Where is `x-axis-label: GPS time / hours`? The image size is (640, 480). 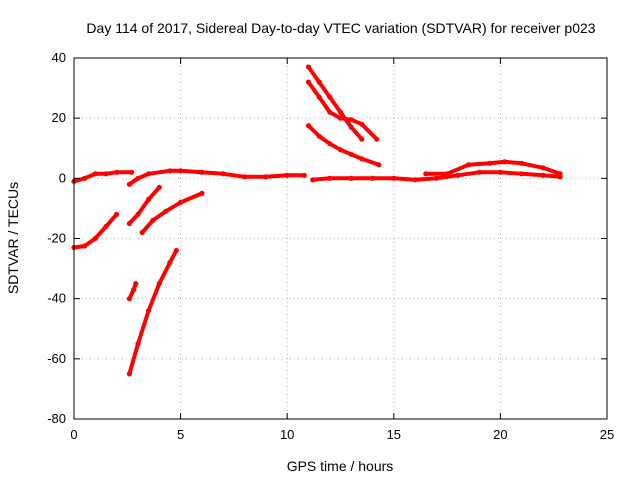 x-axis-label: GPS time / hours is located at coordinates (340, 466).